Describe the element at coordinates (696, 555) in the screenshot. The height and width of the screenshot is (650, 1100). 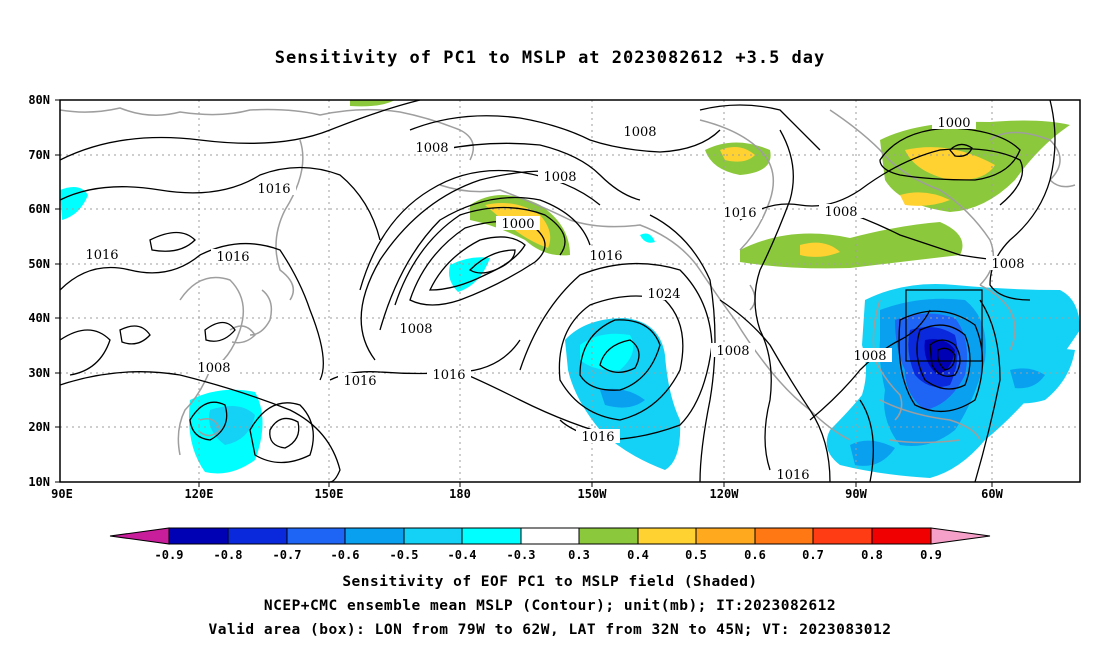
I see `colorbar-label: 0.5` at that location.